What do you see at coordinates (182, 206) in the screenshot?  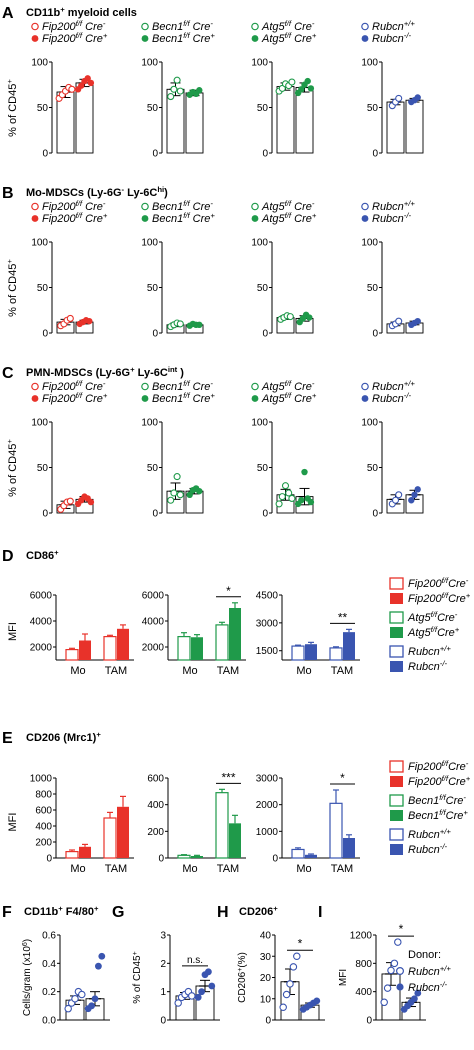 I see `legend-entry: Becn1f/f Cre-` at bounding box center [182, 206].